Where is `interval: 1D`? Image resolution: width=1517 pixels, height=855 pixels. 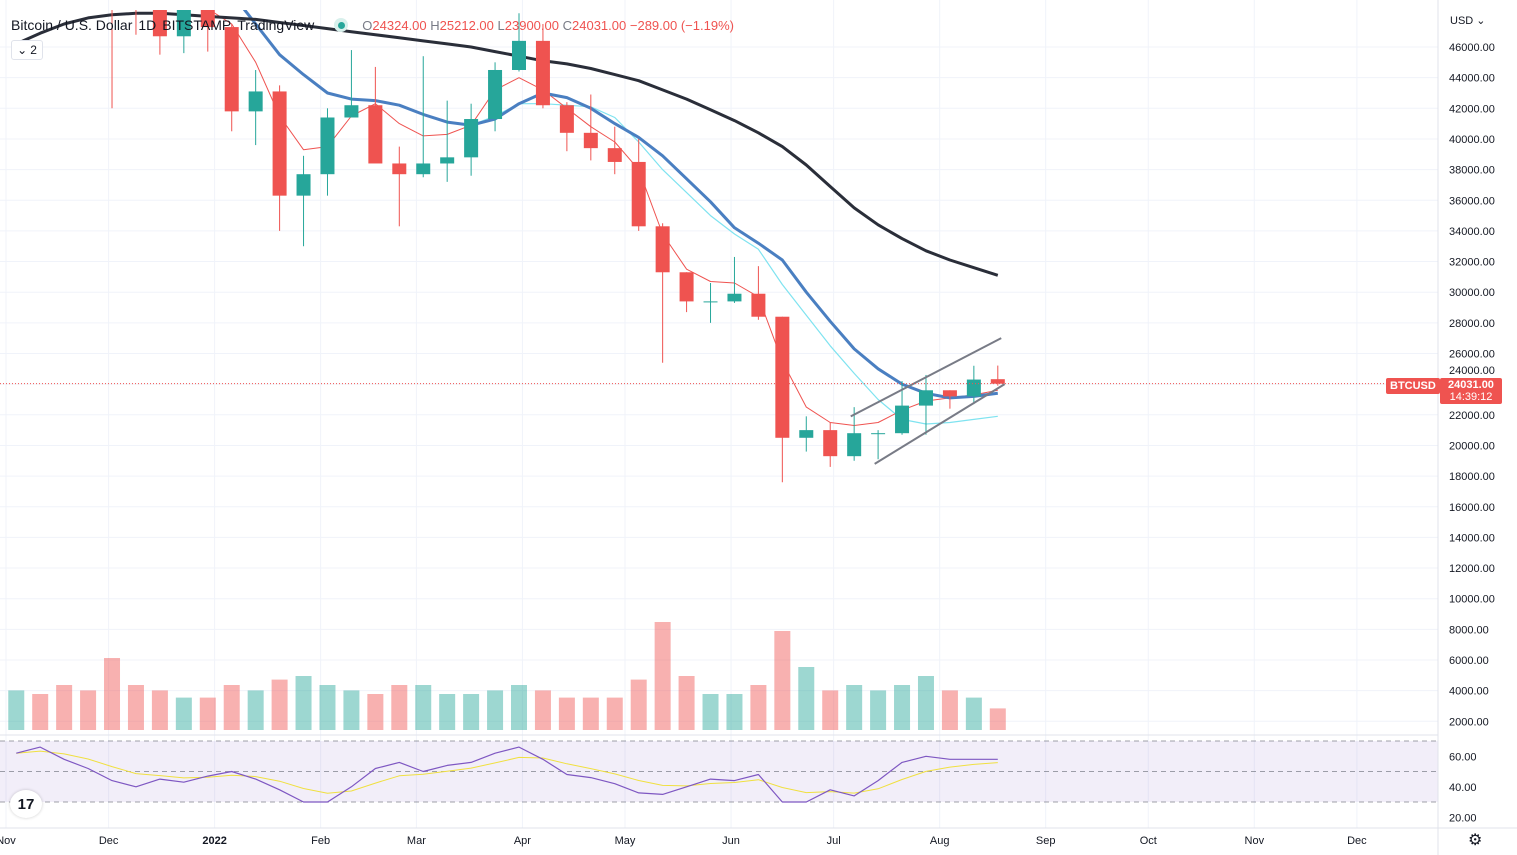 interval: 1D is located at coordinates (147, 25).